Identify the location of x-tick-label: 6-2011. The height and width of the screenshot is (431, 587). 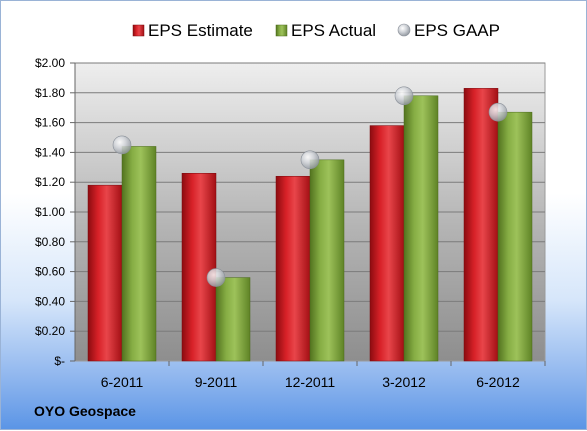
(122, 382).